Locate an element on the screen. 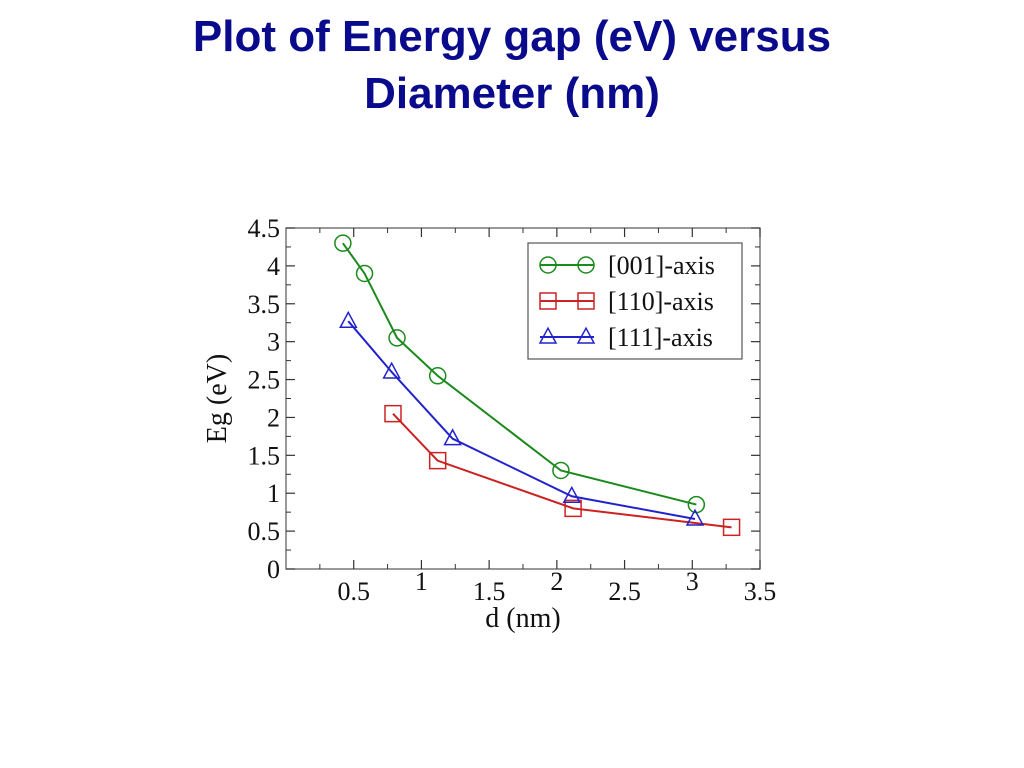 Image resolution: width=1024 pixels, height=768 pixels. y-tick-label: 3.5 is located at coordinates (264, 304).